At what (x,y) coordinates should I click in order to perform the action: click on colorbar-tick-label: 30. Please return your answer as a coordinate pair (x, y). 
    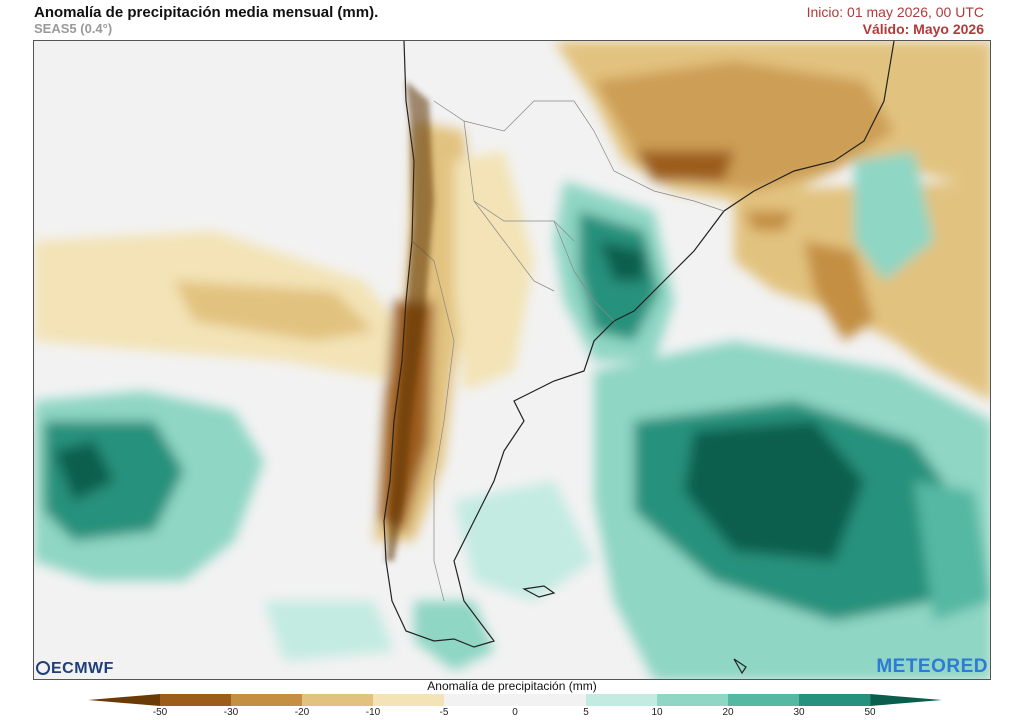
    Looking at the image, I should click on (799, 712).